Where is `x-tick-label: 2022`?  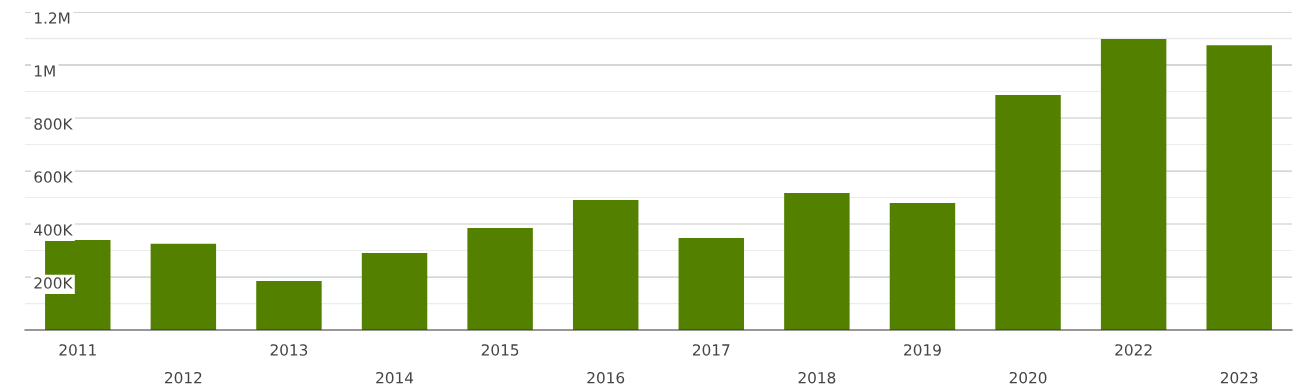 x-tick-label: 2022 is located at coordinates (1133, 350).